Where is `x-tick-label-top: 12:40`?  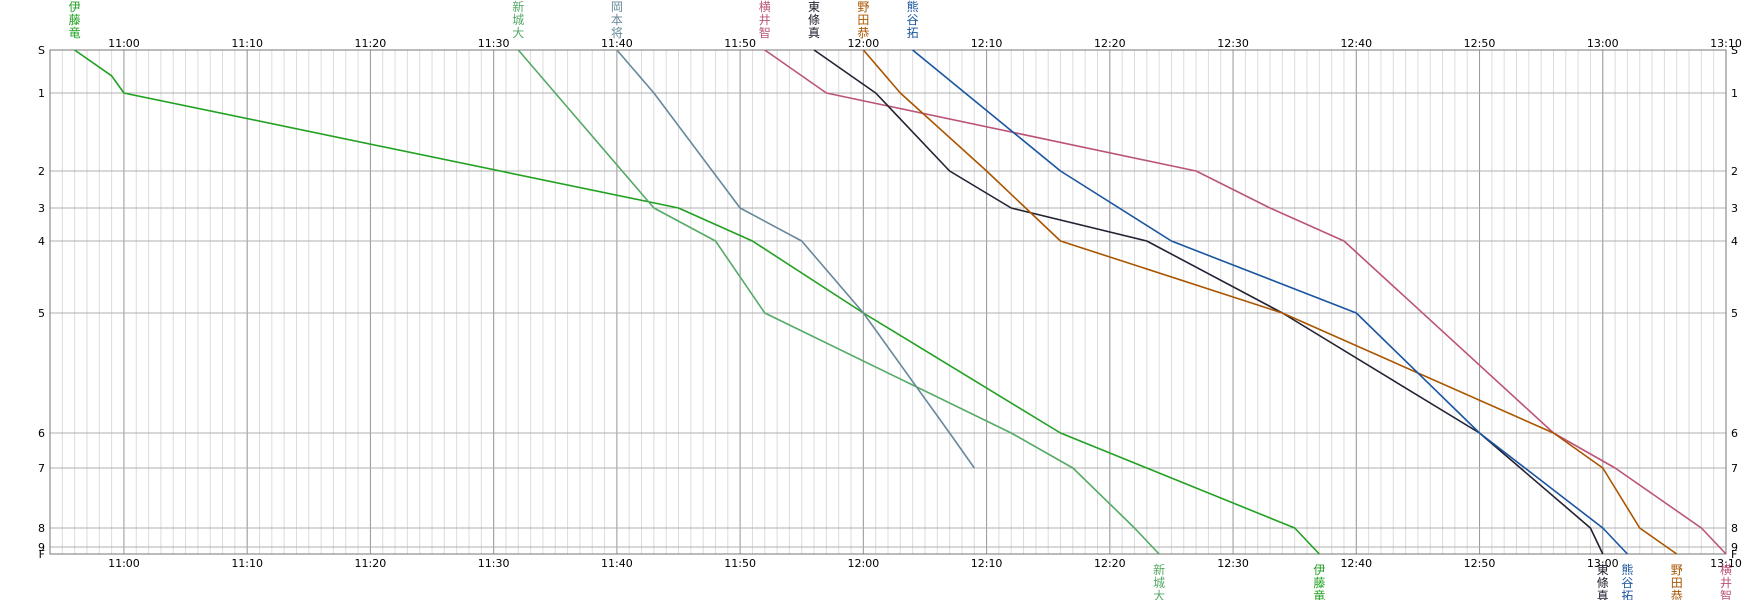
x-tick-label-top: 12:40 is located at coordinates (1356, 43).